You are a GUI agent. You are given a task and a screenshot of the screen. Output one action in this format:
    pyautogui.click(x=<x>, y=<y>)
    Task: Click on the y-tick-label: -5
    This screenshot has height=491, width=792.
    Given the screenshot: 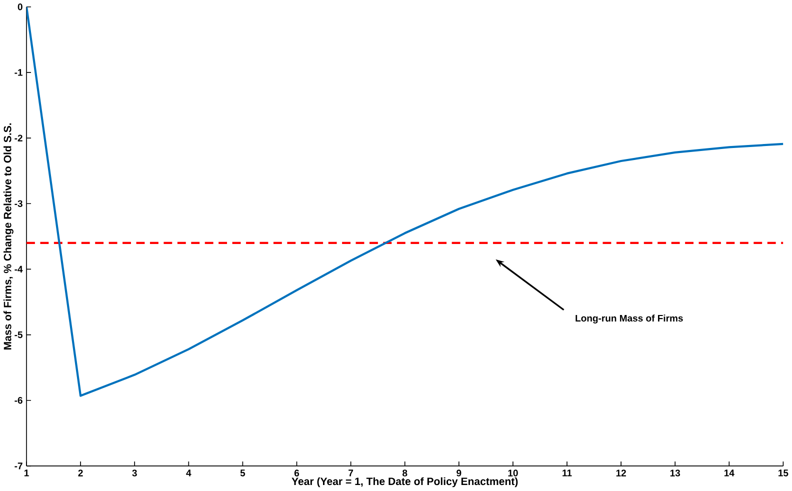 What is the action you would take?
    pyautogui.click(x=18, y=335)
    